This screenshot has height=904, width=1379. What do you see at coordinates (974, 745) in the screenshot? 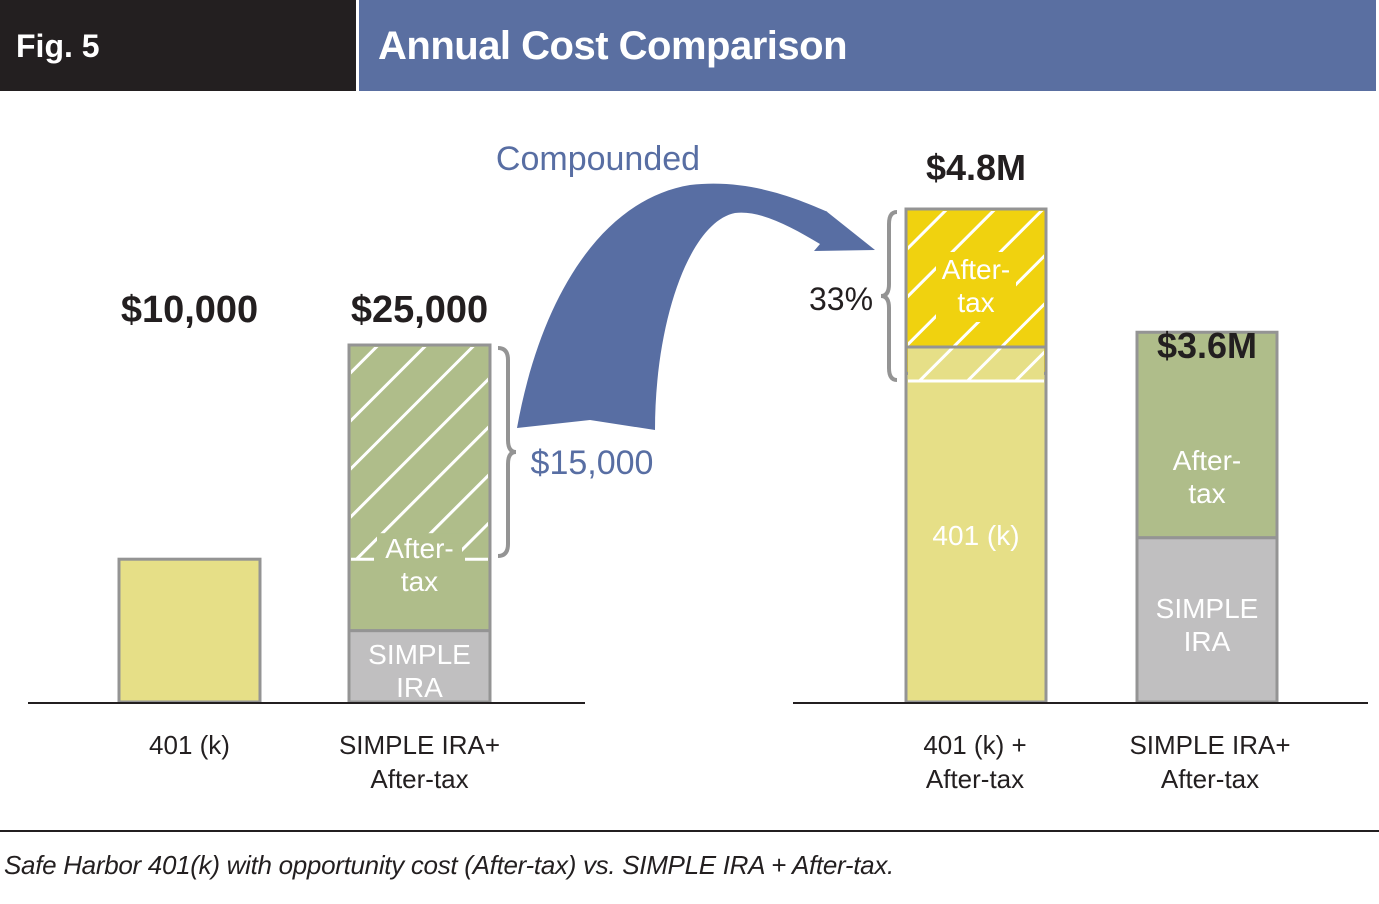
I see `category-label: 401 (k) +` at bounding box center [974, 745].